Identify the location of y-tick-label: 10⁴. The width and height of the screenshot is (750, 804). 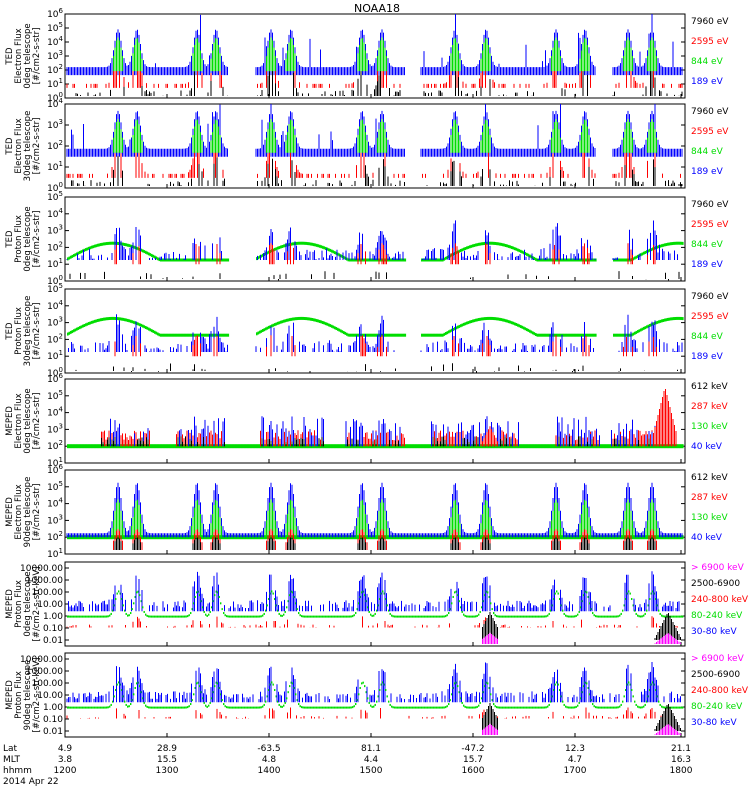
(55, 213).